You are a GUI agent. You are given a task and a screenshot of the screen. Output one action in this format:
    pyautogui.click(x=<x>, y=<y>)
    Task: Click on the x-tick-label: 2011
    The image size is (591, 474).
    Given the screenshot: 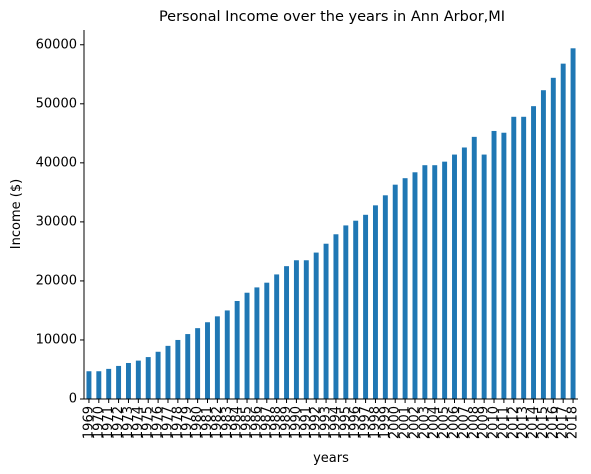 What is the action you would take?
    pyautogui.click(x=503, y=422)
    